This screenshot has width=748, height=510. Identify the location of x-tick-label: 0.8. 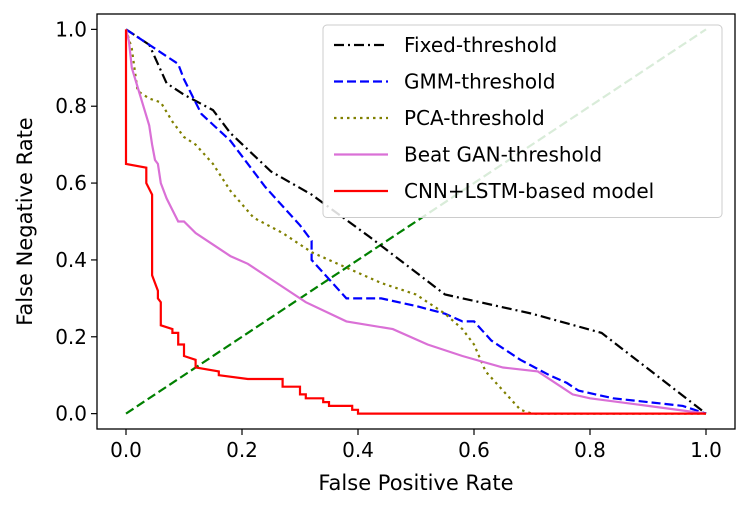
(590, 450).